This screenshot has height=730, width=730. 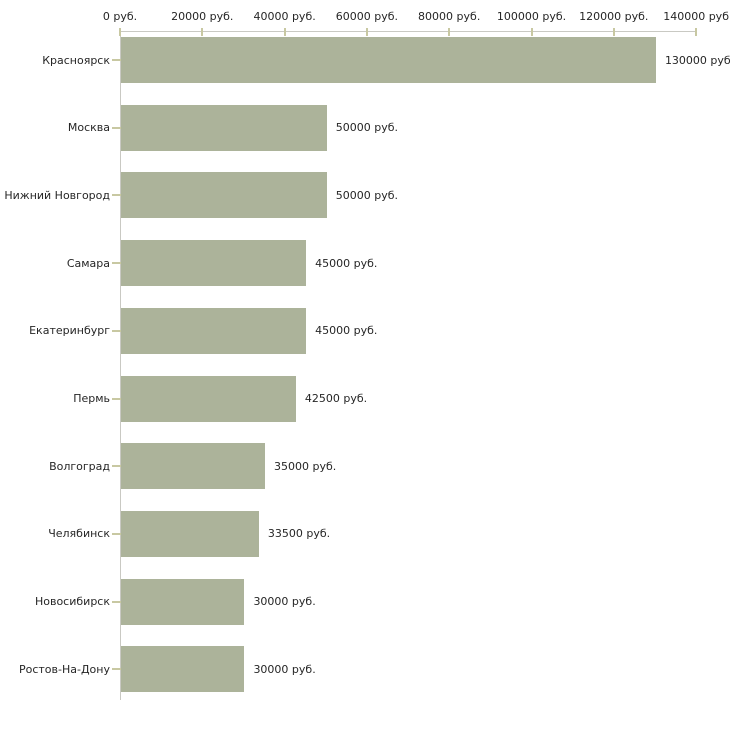 What do you see at coordinates (299, 534) in the screenshot?
I see `bar-value-label: 33500 руб.` at bounding box center [299, 534].